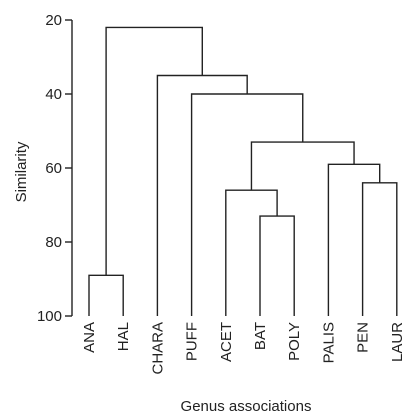 The height and width of the screenshot is (416, 404). I want to click on x-axis-title: Genus associations, so click(246, 406).